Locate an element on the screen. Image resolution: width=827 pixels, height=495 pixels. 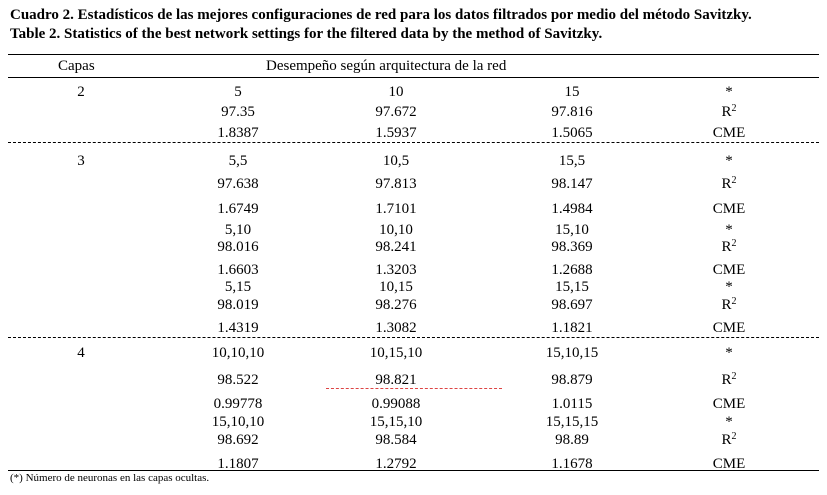
table-cell: 5 is located at coordinates (238, 92).